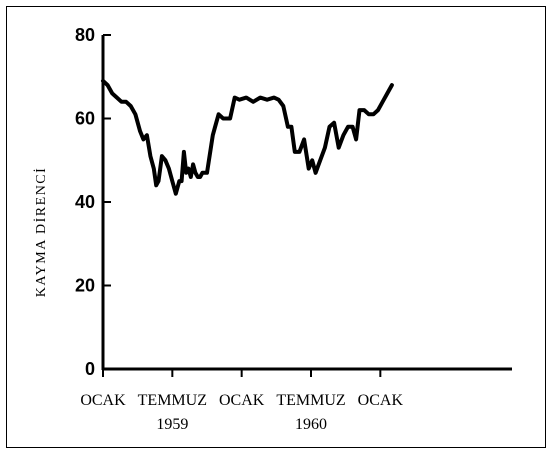 The image size is (553, 454). I want to click on y-axis-ticks: 0 20 40 60 80, so click(93, 202).